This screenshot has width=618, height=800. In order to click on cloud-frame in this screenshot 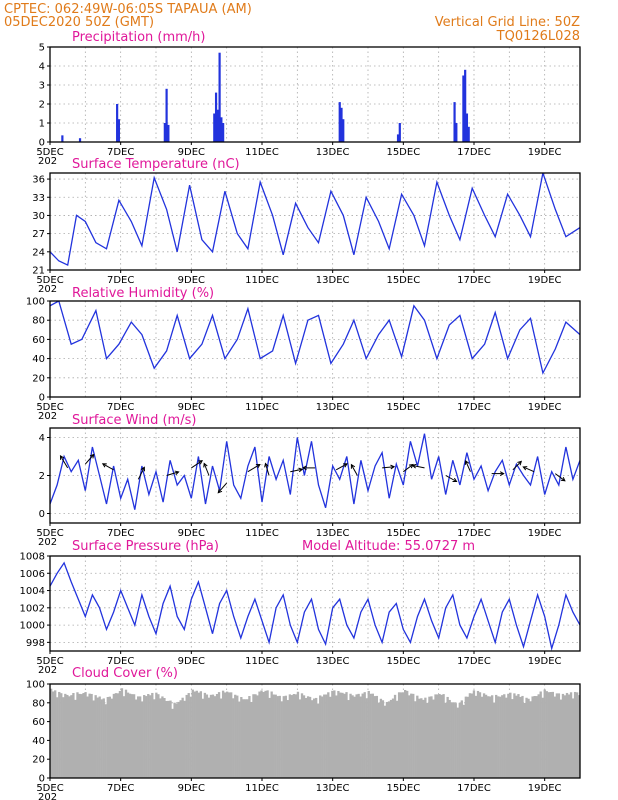, I will do `click(315, 731)`.